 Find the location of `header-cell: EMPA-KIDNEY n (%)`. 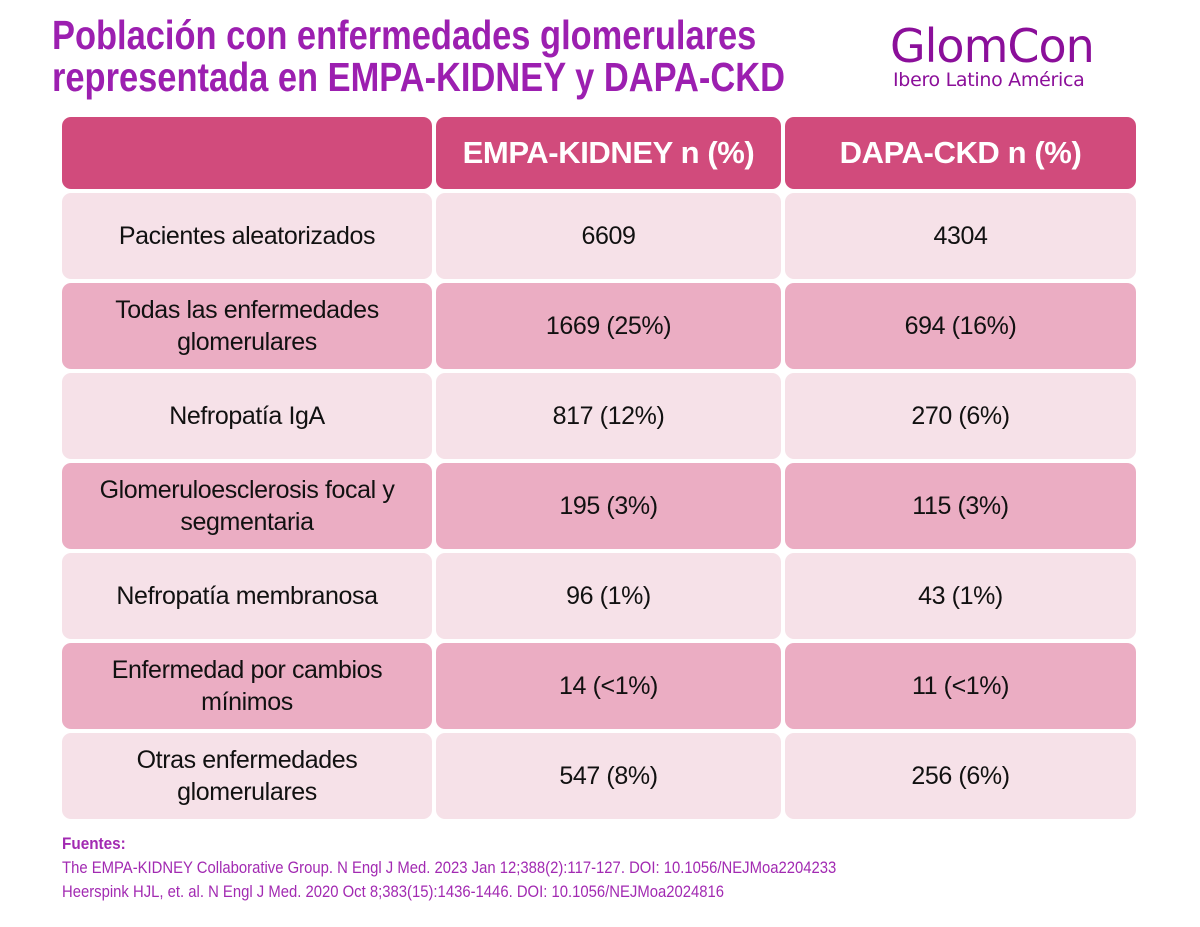

header-cell: EMPA-KIDNEY n (%) is located at coordinates (608, 153).